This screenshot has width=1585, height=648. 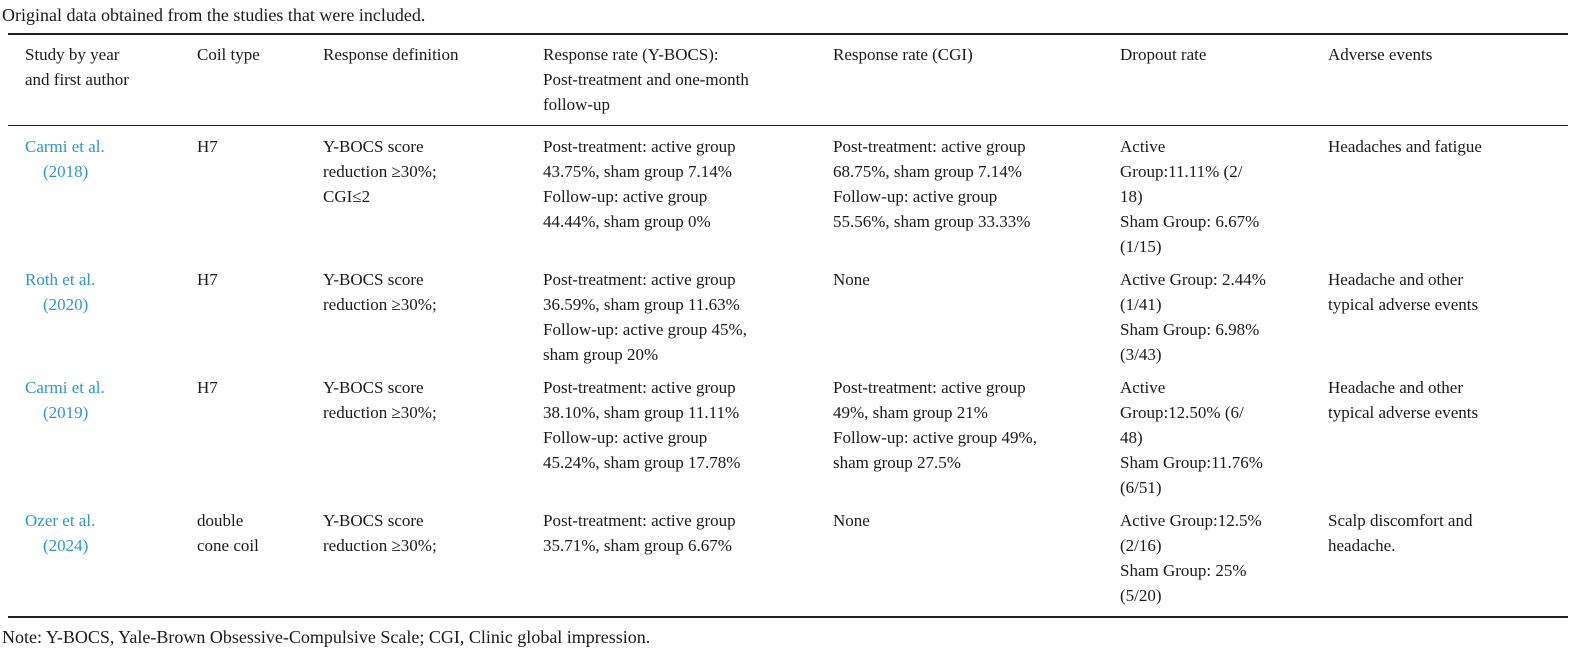 What do you see at coordinates (102, 560) in the screenshot?
I see `study-cell: Ozer et al. (2024)` at bounding box center [102, 560].